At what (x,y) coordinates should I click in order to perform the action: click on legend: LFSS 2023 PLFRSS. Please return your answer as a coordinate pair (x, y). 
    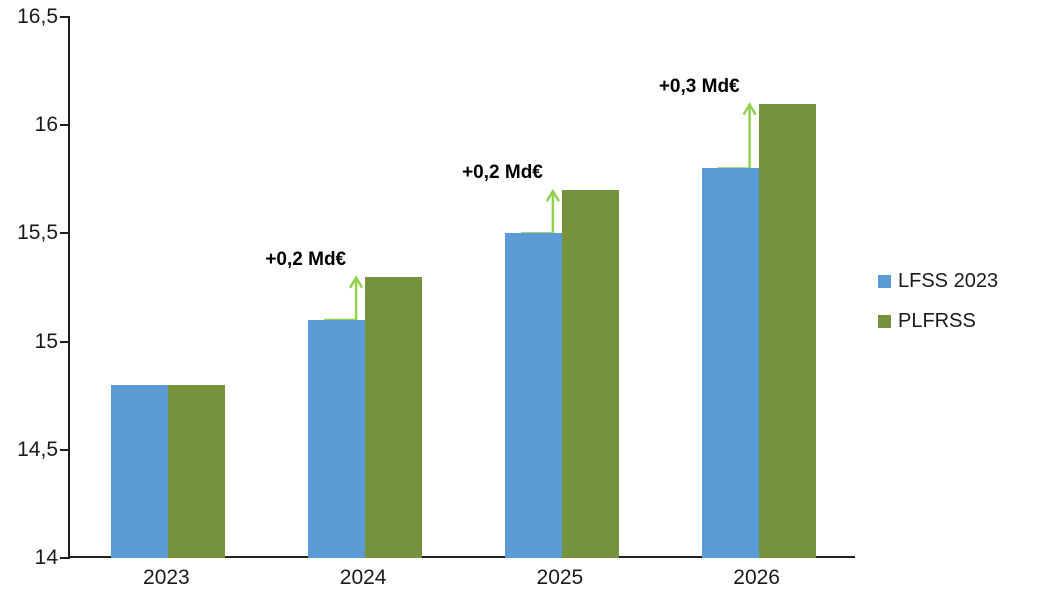
    Looking at the image, I should click on (938, 301).